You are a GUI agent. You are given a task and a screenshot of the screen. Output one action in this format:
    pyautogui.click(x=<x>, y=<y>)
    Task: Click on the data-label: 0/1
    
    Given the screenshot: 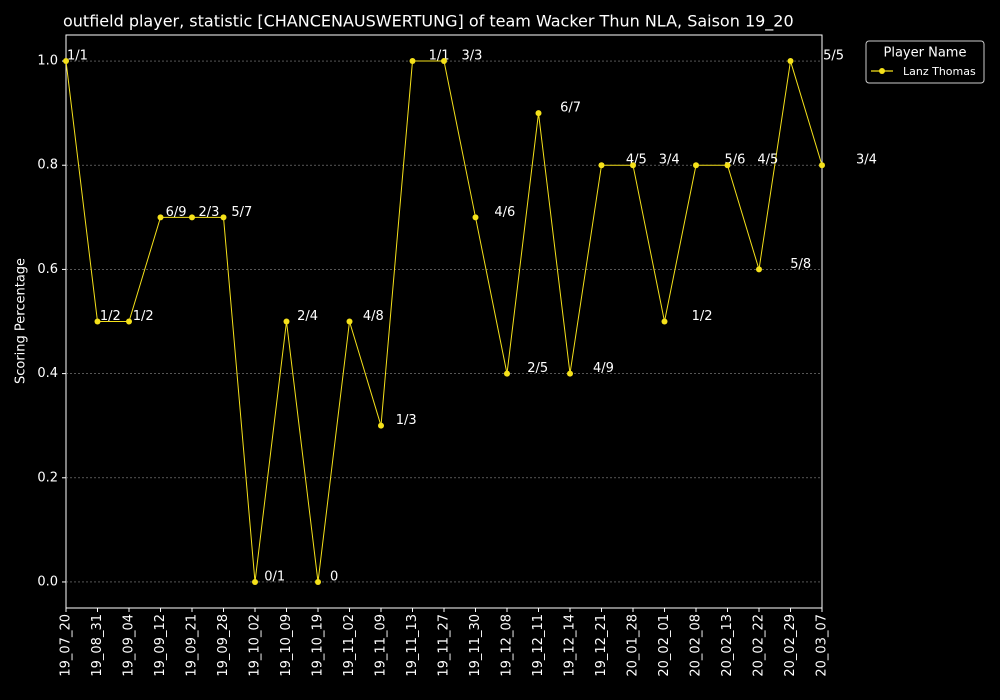 What is the action you would take?
    pyautogui.click(x=274, y=576)
    